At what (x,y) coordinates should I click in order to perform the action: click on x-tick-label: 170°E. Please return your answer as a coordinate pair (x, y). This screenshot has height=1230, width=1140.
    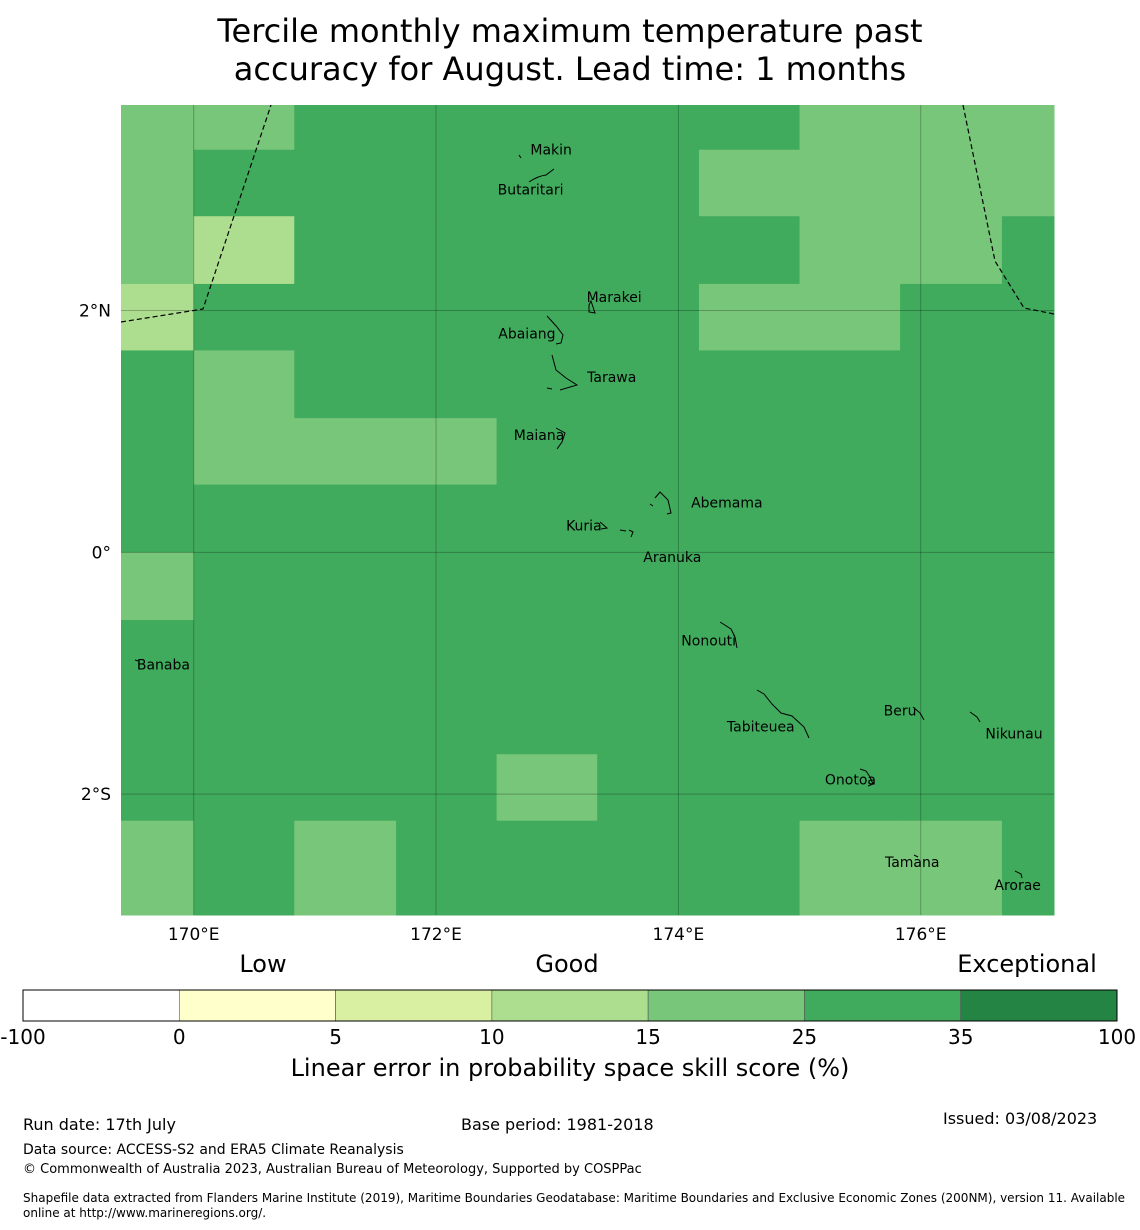
    Looking at the image, I should click on (194, 935).